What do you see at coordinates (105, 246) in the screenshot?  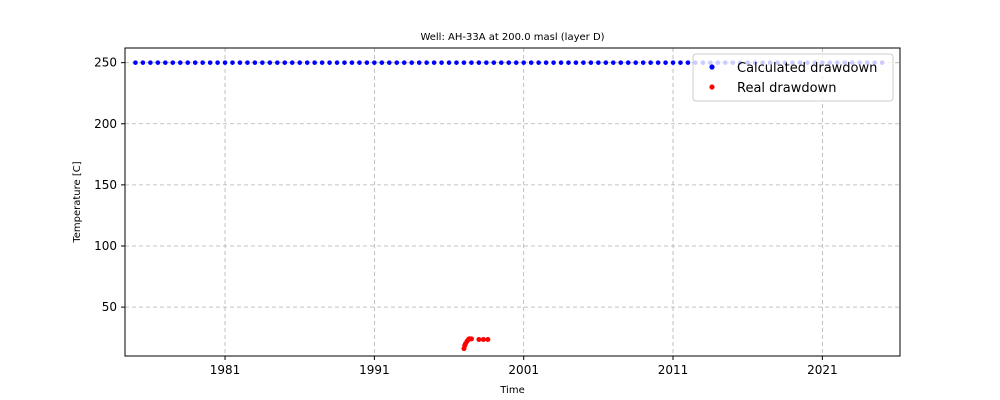 I see `y-tick-label: 100` at bounding box center [105, 246].